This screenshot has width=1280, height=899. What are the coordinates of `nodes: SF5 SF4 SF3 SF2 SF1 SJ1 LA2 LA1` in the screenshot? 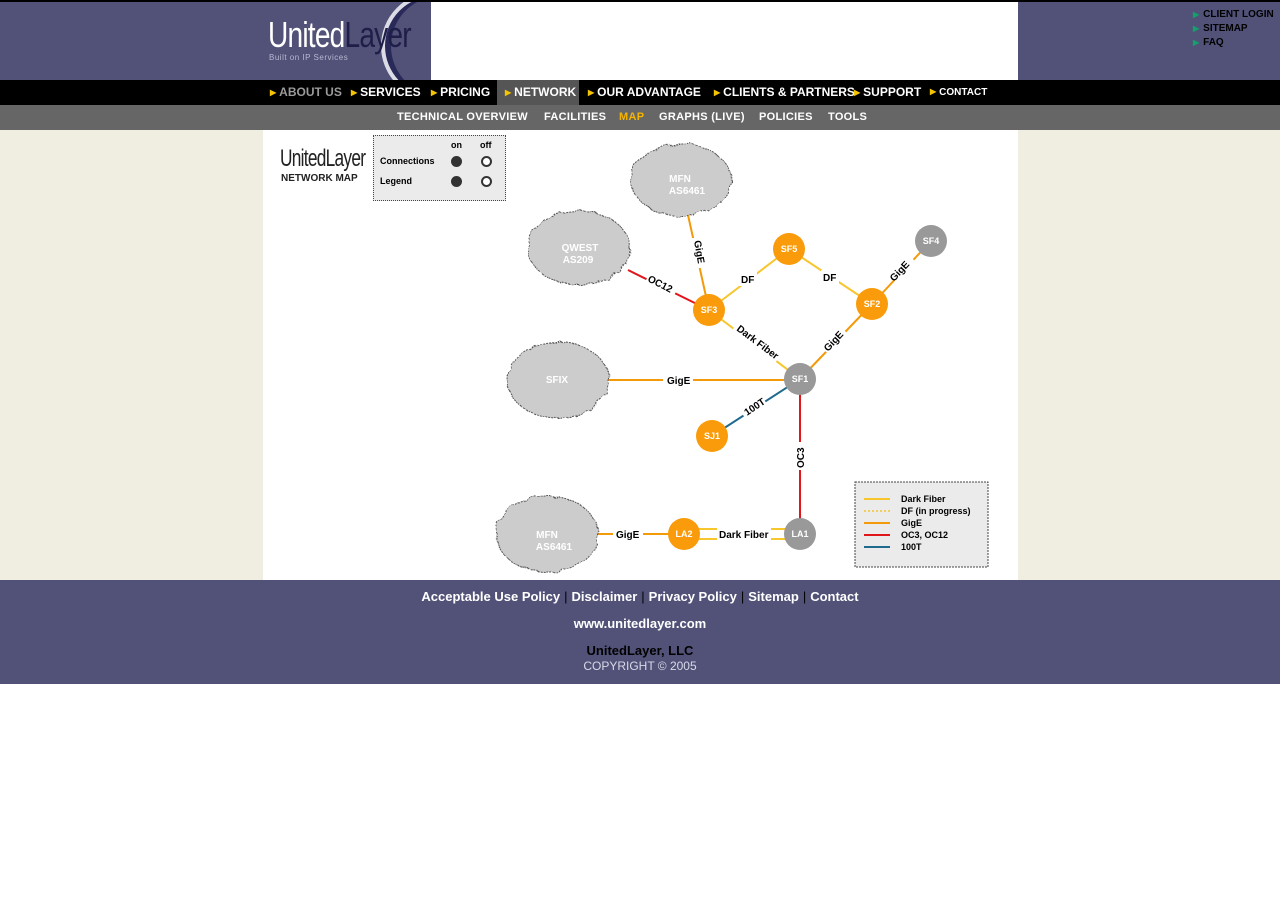 It's located at (807, 387).